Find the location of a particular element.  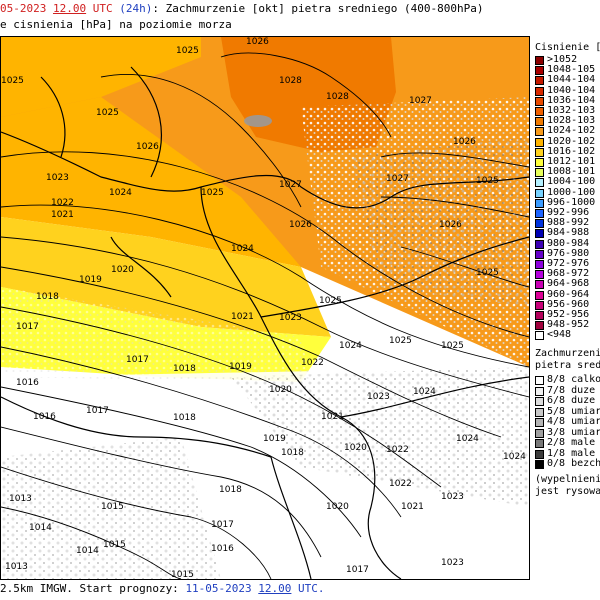

cloud-legend-note: (wypelnieni is located at coordinates (567, 479).